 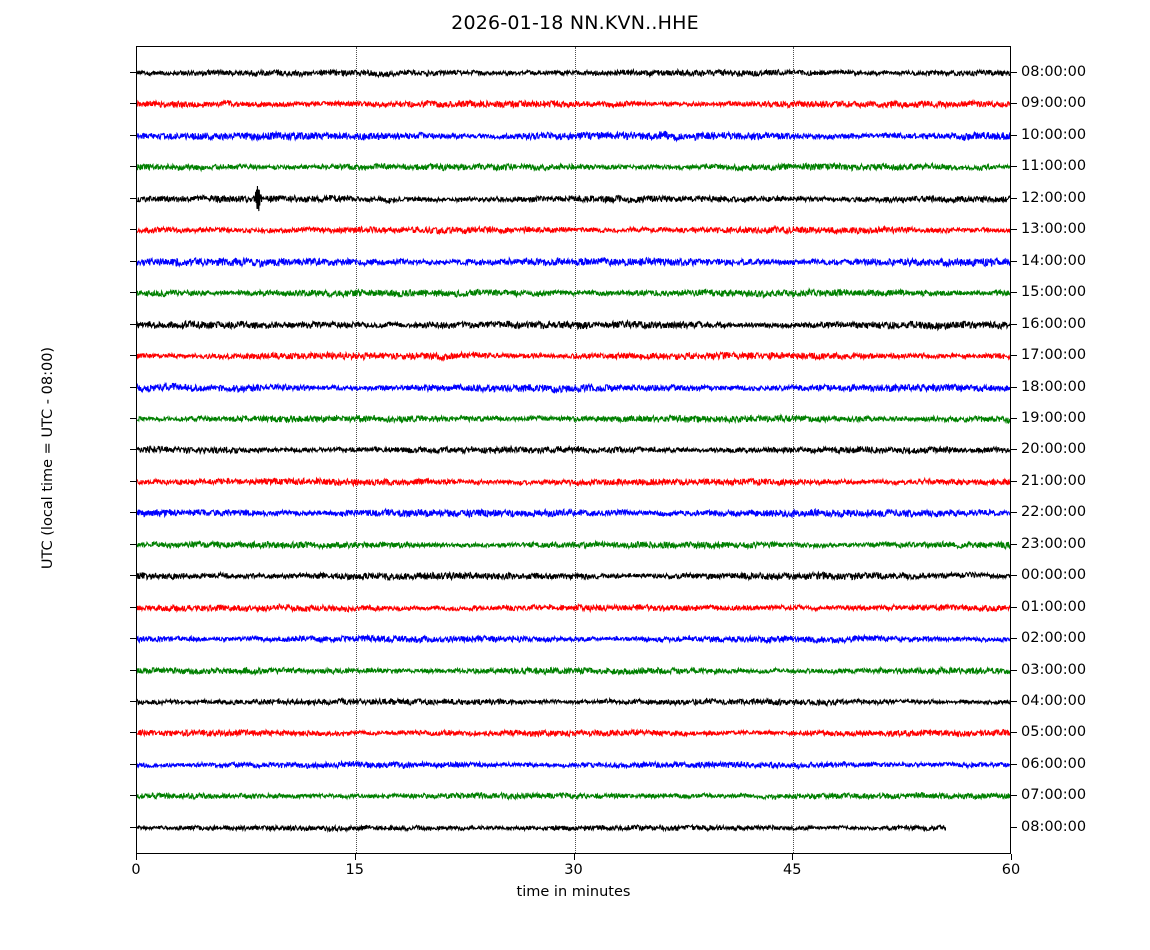 What do you see at coordinates (354, 870) in the screenshot?
I see `x-tick-label: 15` at bounding box center [354, 870].